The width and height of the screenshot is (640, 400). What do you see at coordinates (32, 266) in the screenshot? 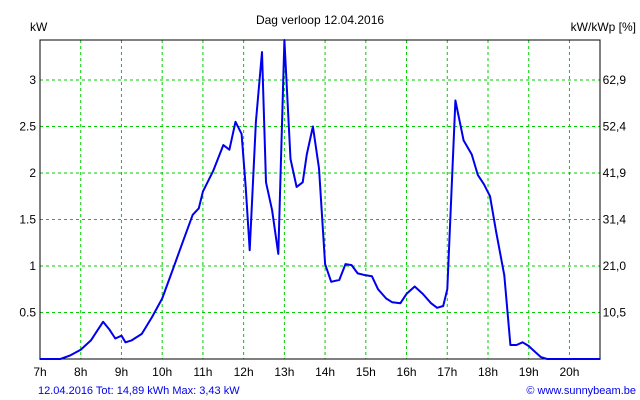
I see `y-tick-label-left: 1` at bounding box center [32, 266].